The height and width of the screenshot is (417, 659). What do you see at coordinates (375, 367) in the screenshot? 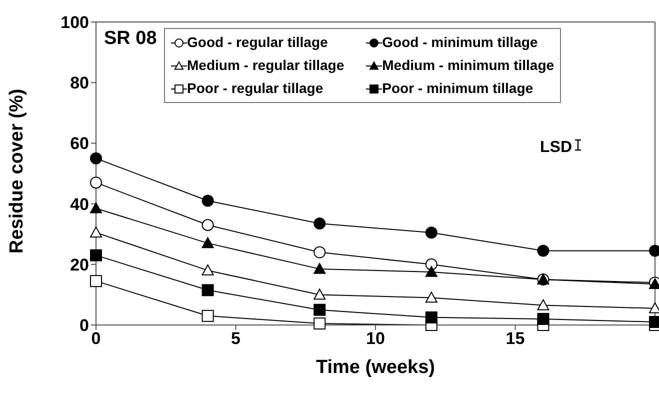
I see `x-axis-title: Time (weeks)` at bounding box center [375, 367].